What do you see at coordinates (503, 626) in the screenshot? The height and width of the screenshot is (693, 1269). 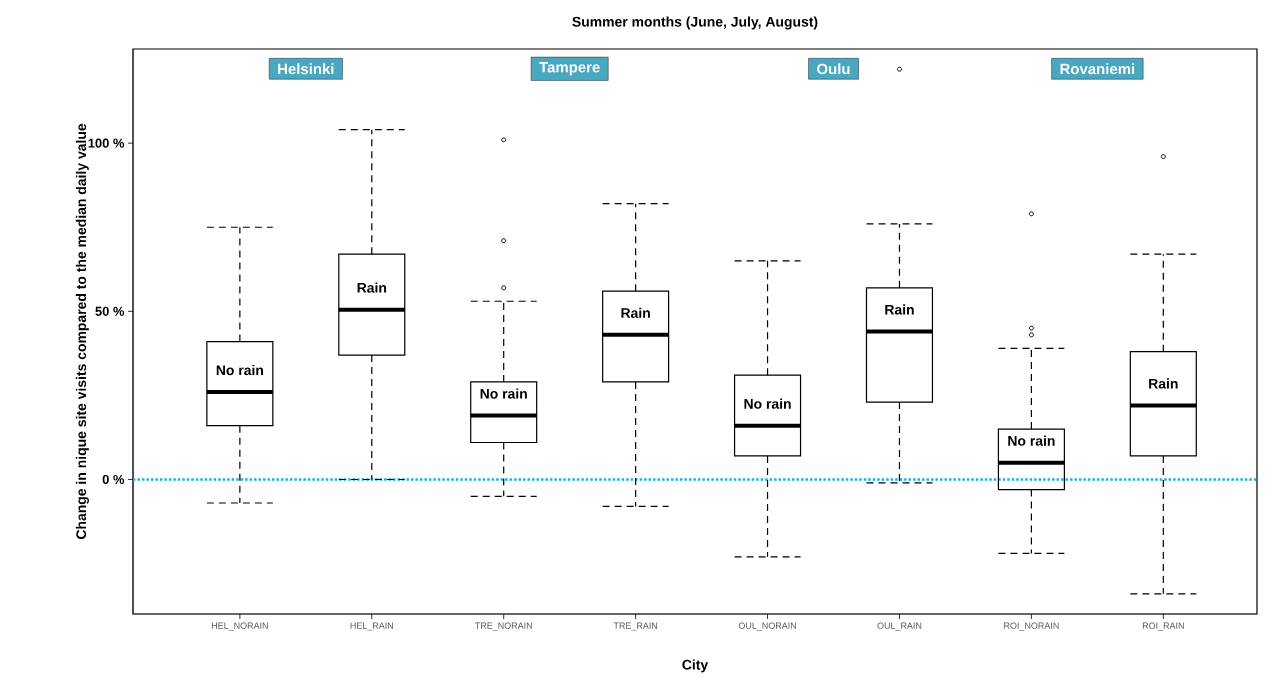 I see `x-tick-label: TRE_NORAIN` at bounding box center [503, 626].